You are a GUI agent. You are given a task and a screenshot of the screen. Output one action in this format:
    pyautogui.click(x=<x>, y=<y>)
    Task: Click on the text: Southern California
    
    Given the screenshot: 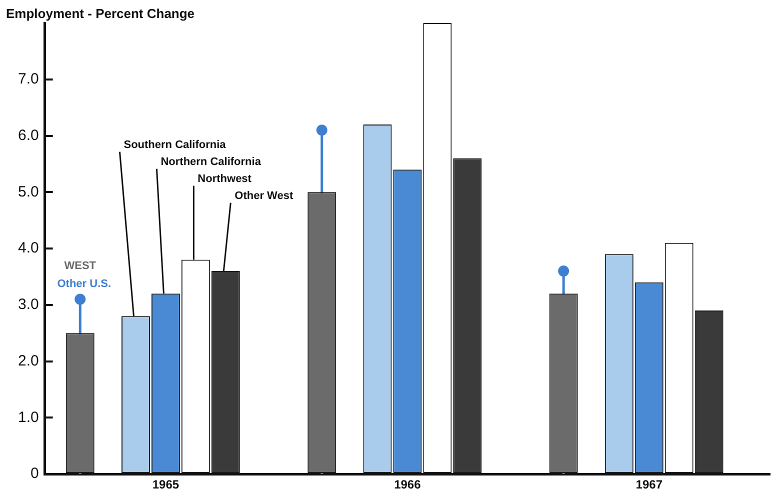 What is the action you would take?
    pyautogui.click(x=175, y=144)
    